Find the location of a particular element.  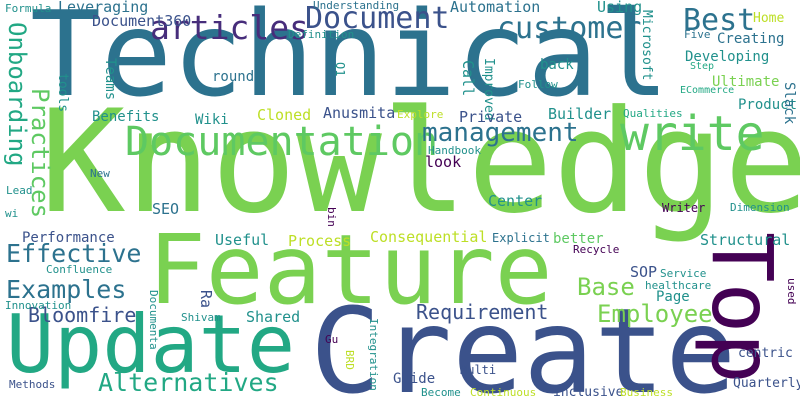

word-explore: Explore is located at coordinates (420, 114).